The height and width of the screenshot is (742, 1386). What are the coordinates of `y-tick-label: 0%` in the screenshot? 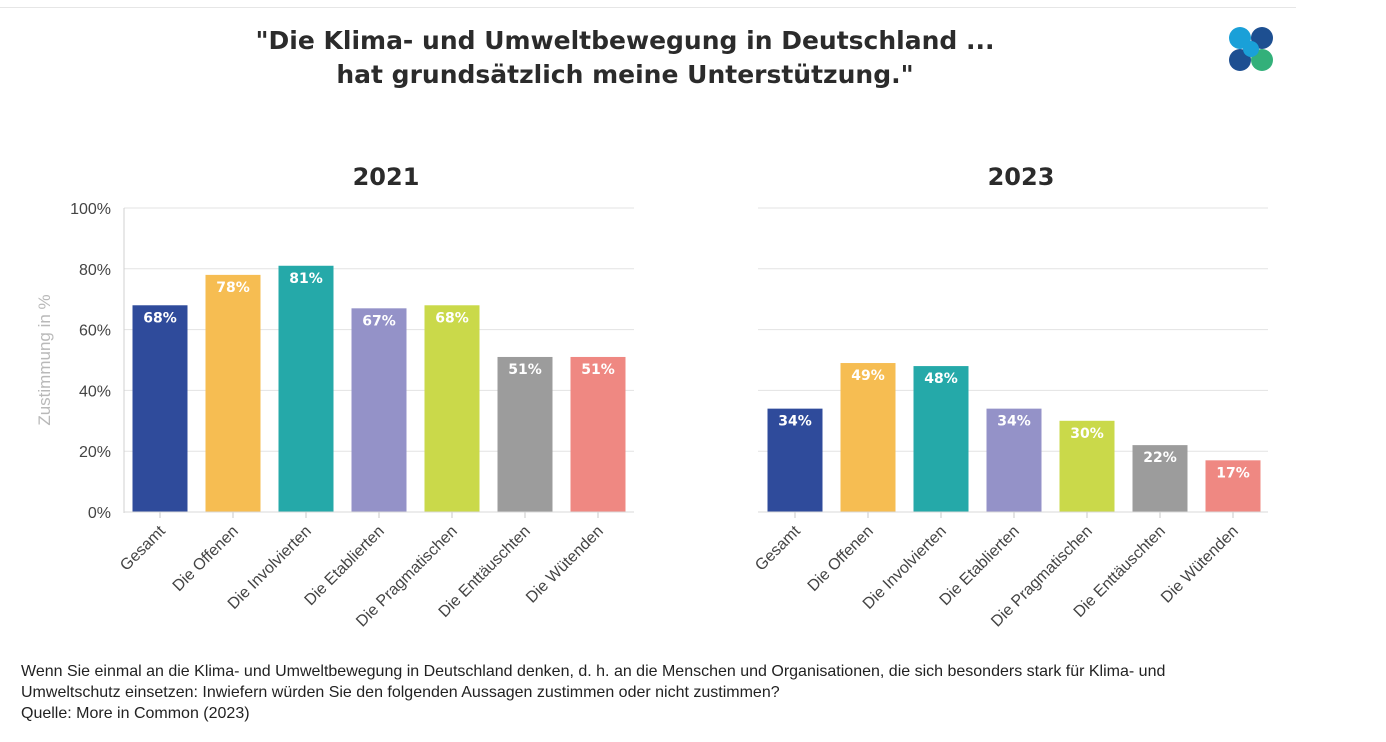 It's located at (99, 513).